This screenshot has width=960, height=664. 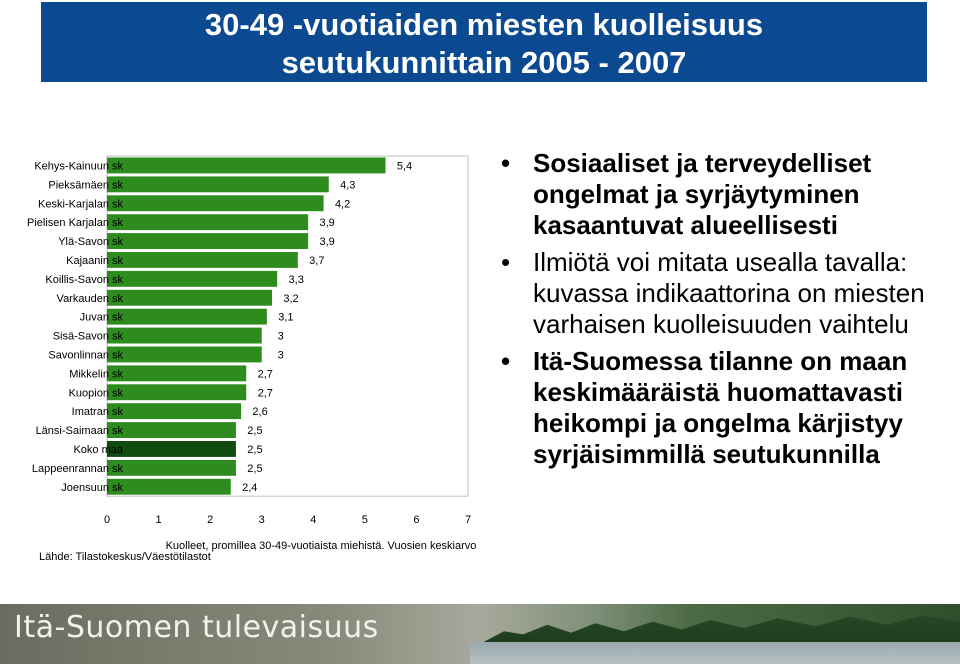 What do you see at coordinates (96, 393) in the screenshot?
I see `category-label: Kuopion sk` at bounding box center [96, 393].